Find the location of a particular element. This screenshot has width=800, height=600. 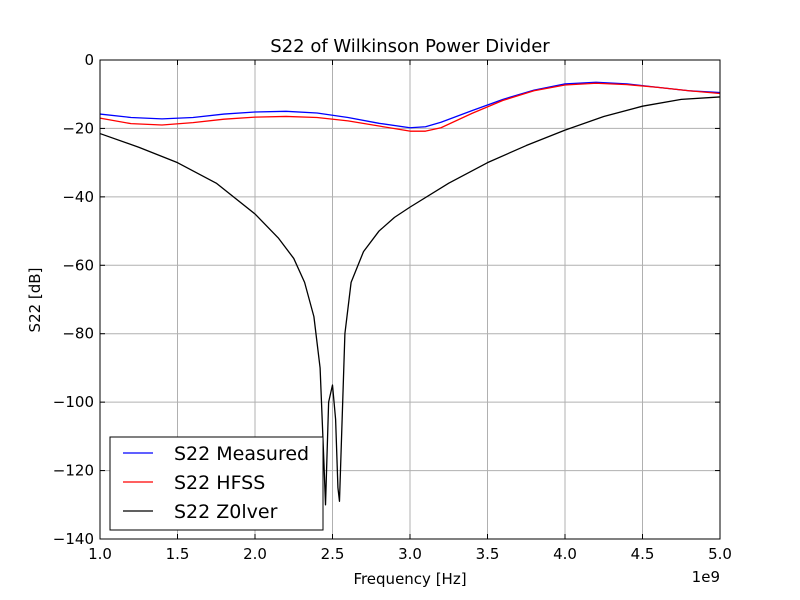

legend-label-s22-z0lver: S22 Z0lver is located at coordinates (226, 512).